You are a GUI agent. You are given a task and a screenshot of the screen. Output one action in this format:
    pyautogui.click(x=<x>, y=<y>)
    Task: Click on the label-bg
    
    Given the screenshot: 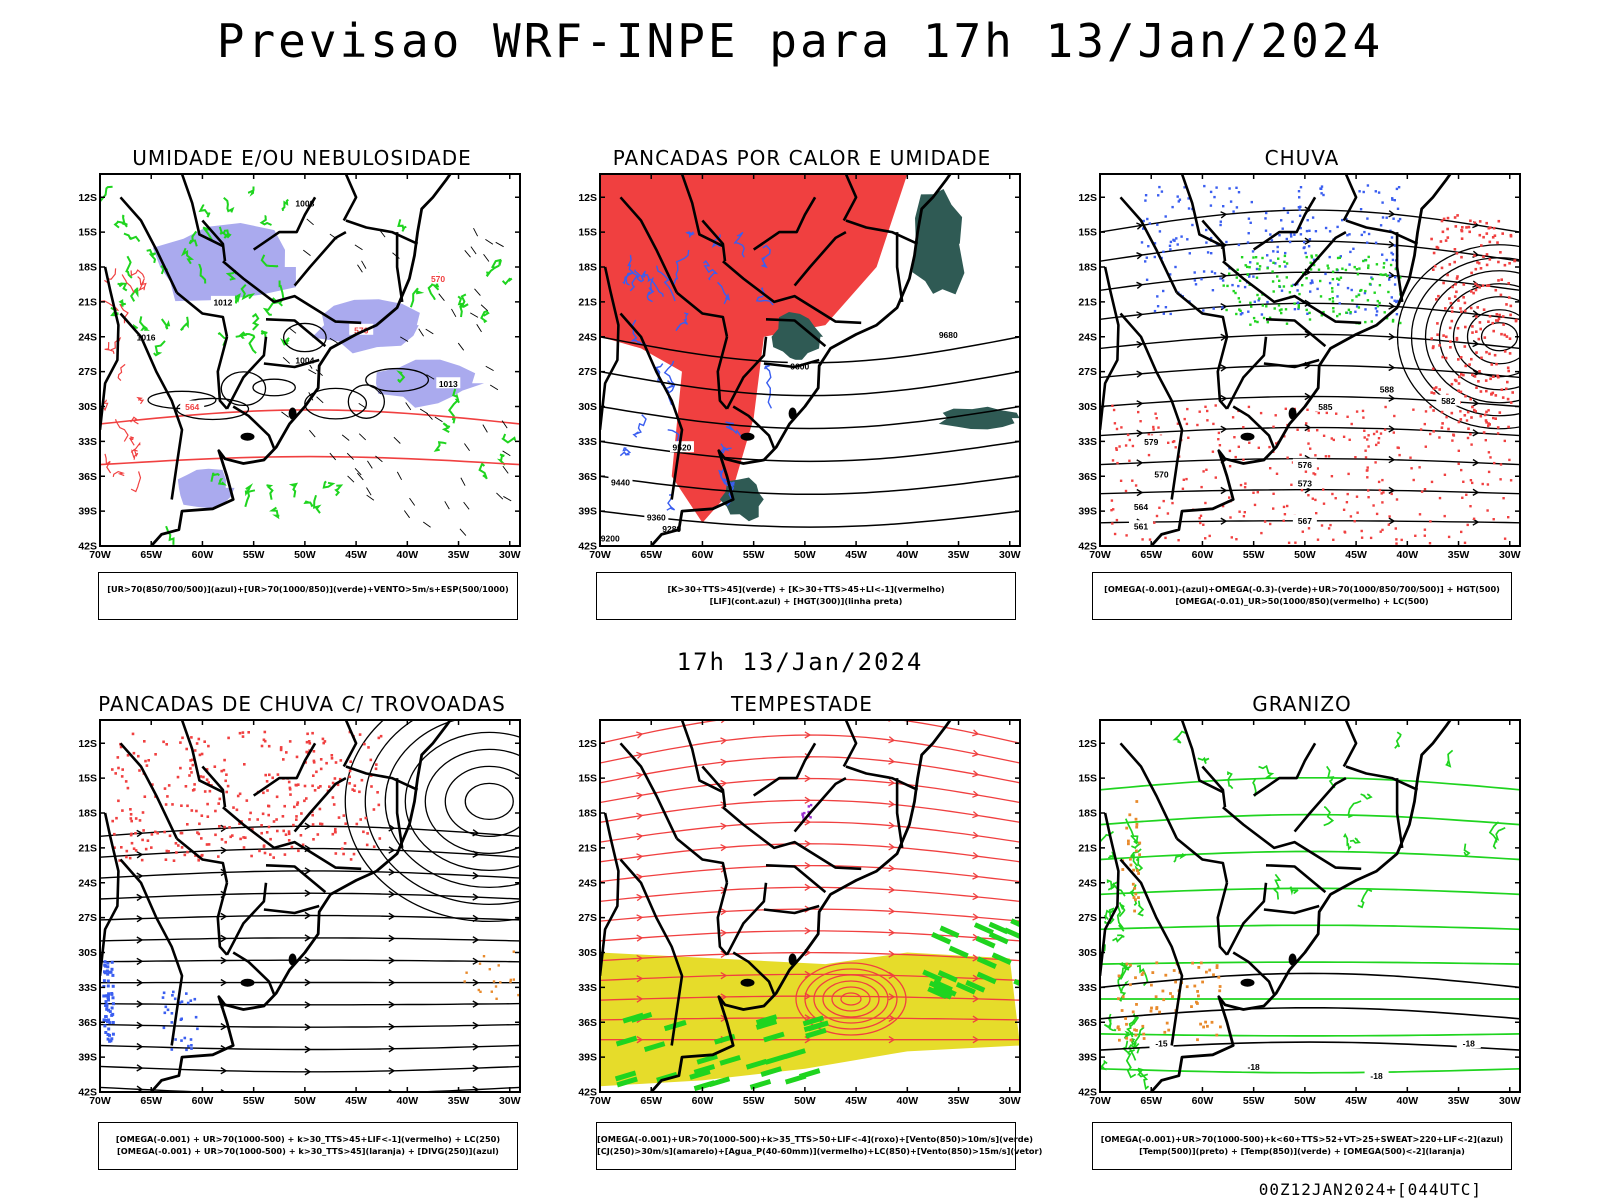 What is the action you would take?
    pyautogui.click(x=304, y=203)
    